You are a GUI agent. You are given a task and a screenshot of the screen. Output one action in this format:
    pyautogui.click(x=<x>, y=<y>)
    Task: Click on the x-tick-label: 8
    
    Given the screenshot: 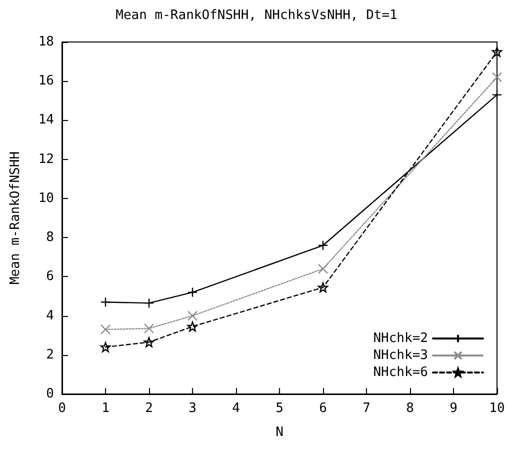 What is the action you would take?
    pyautogui.click(x=410, y=408)
    